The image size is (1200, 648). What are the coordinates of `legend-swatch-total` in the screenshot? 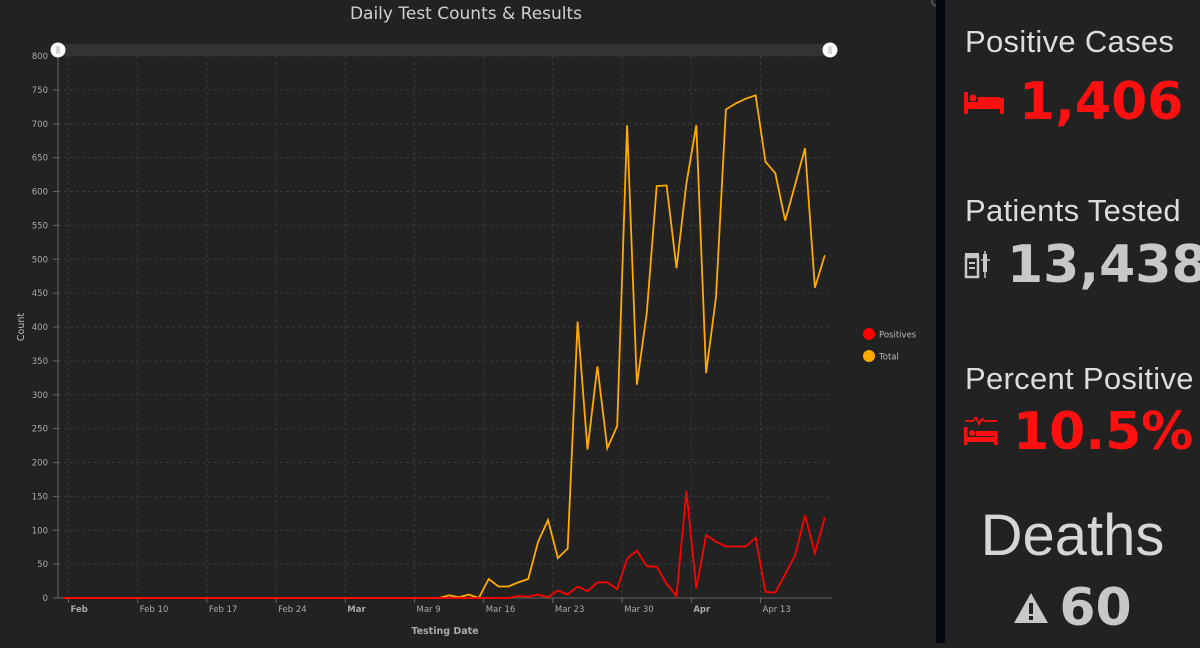 It's located at (869, 356).